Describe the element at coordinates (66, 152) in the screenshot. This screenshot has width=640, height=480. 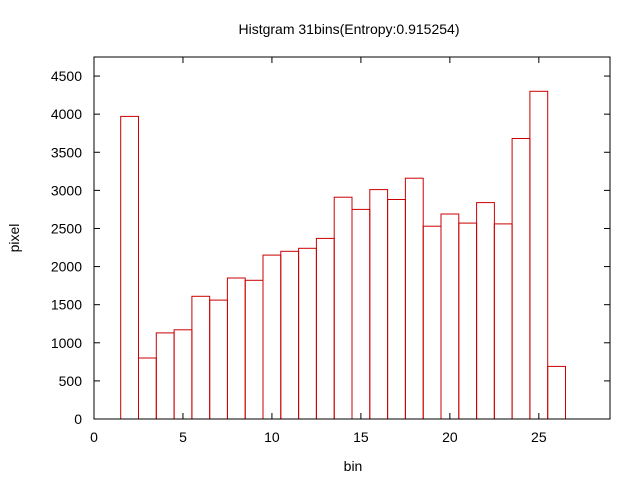
I see `y-tick-label: 3500` at that location.